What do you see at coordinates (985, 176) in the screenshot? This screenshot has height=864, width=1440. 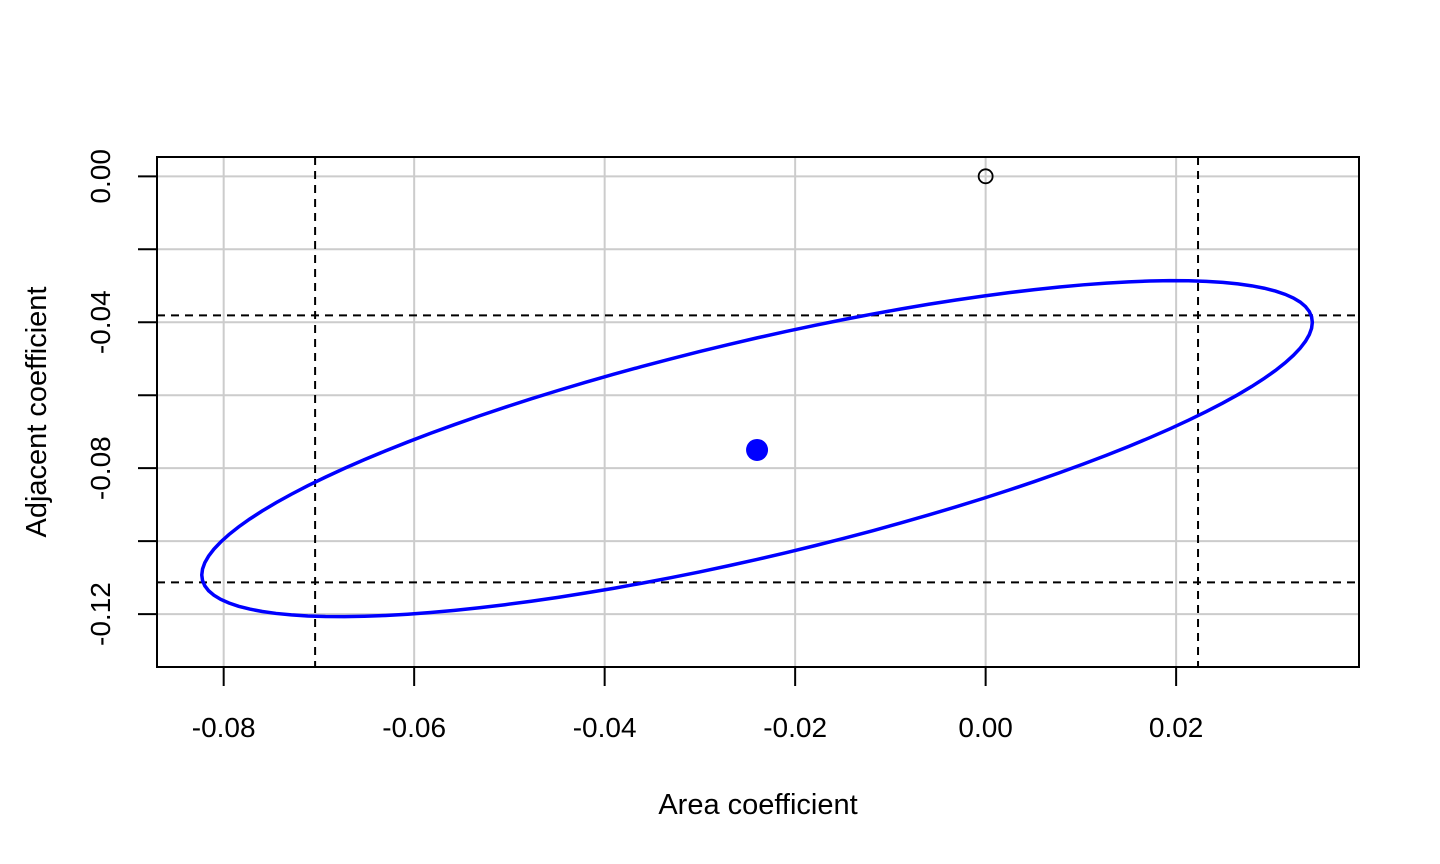 I see `origin-point` at bounding box center [985, 176].